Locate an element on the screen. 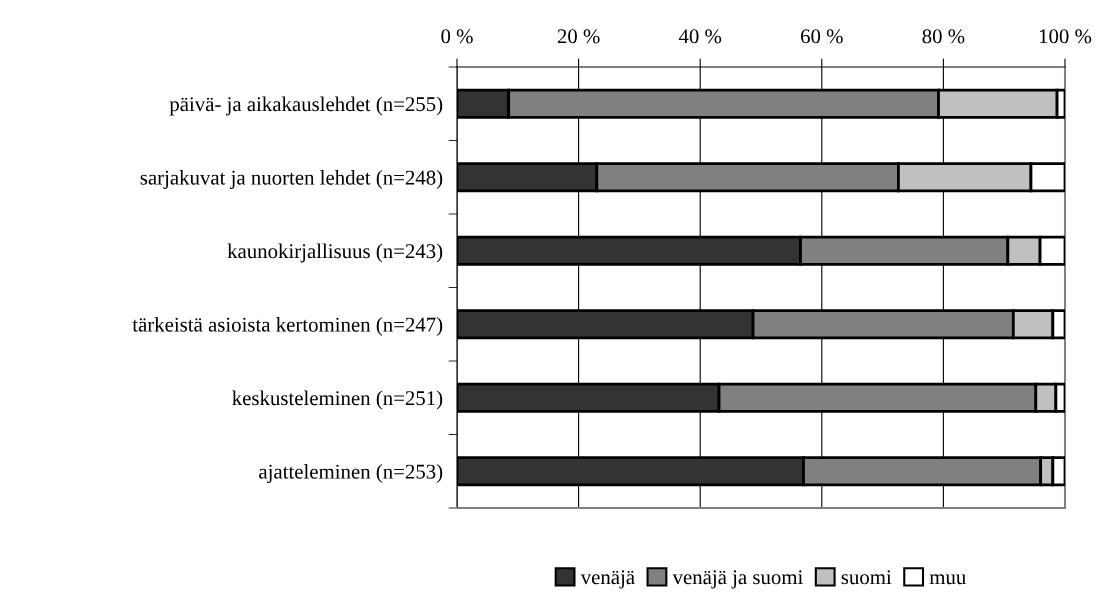 This screenshot has width=1099, height=602. legend-label: suomi is located at coordinates (866, 577).